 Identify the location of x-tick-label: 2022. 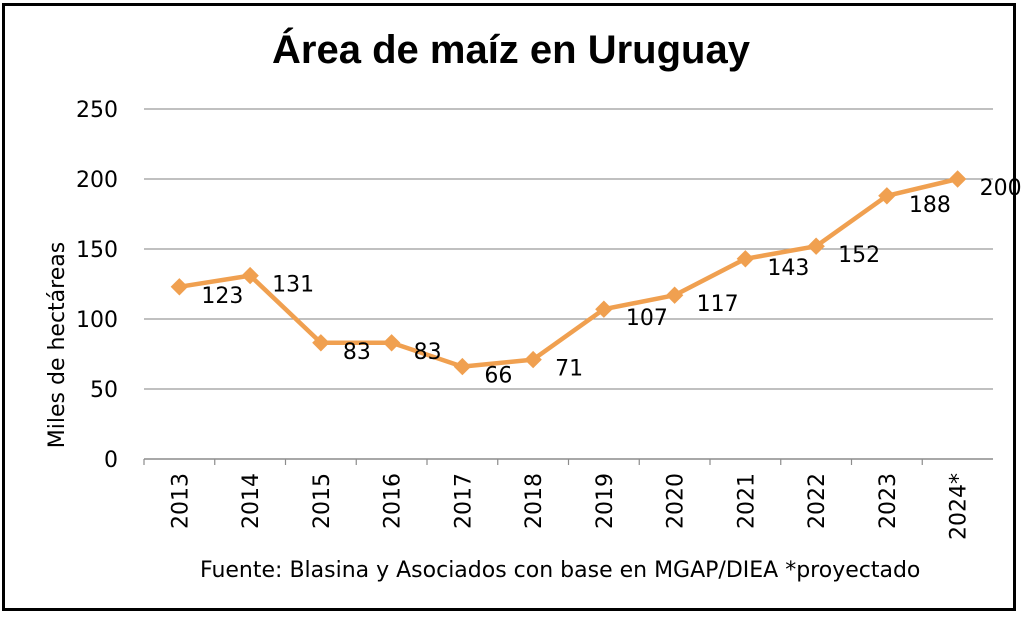
(817, 501).